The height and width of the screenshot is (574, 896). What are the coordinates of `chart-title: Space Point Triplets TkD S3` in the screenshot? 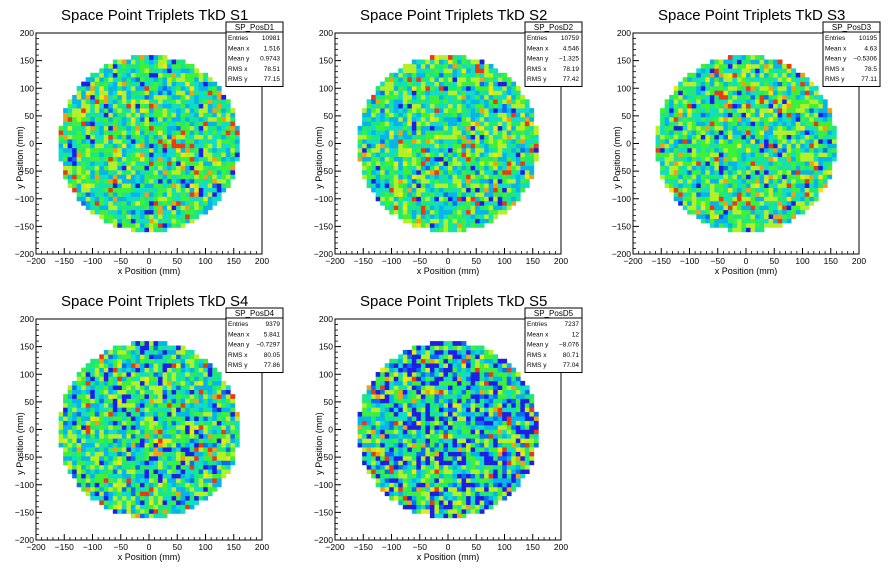 It's located at (751, 15).